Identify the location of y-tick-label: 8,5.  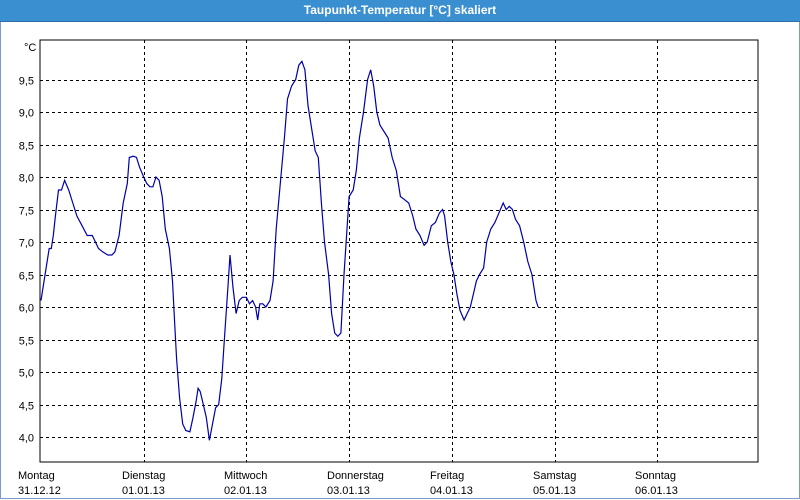
(26, 147).